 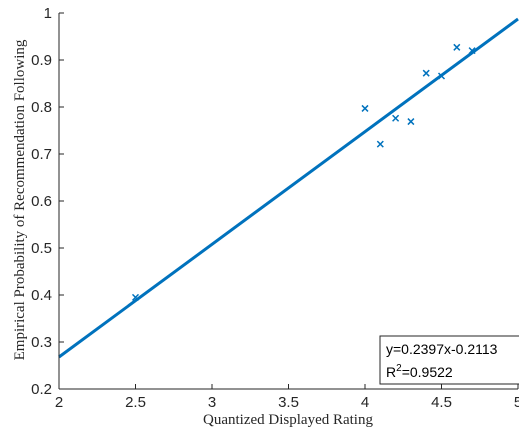 I want to click on x-tick-label: 4, so click(x=365, y=402).